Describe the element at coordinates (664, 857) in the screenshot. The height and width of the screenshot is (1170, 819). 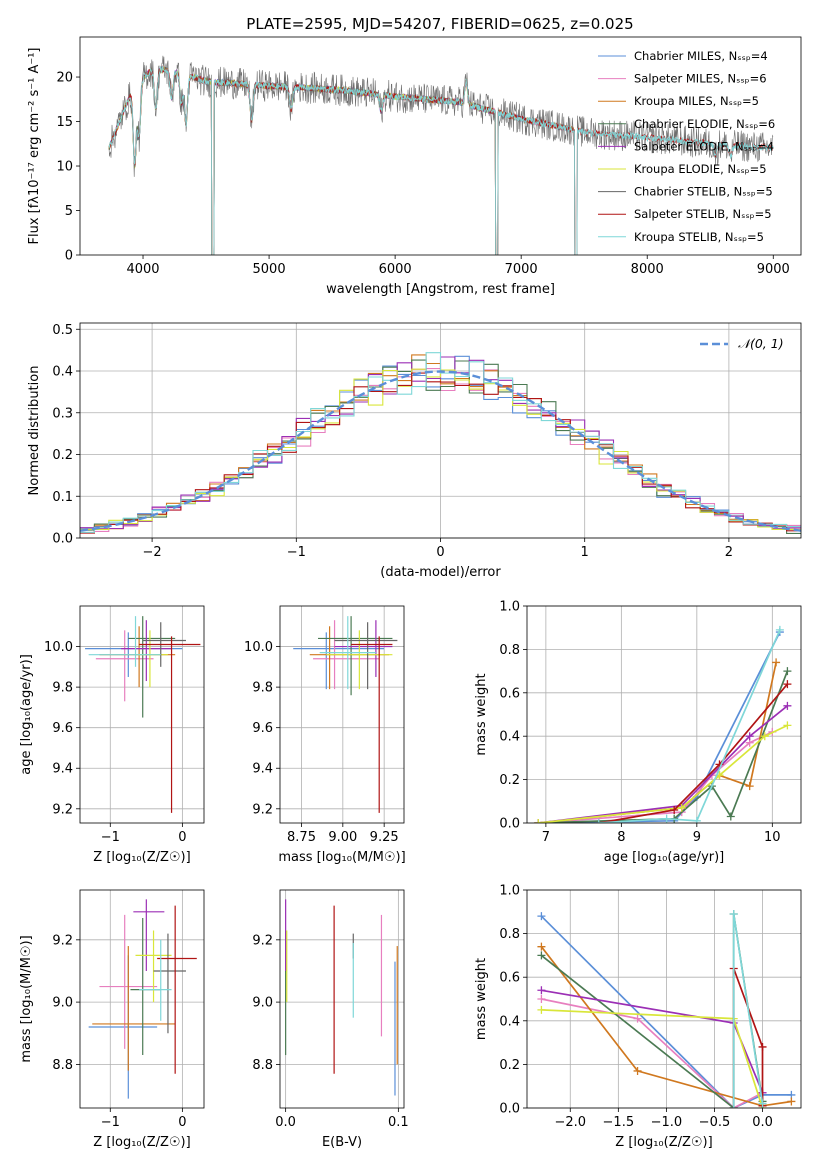
I see `x-axis-label: age [log₁₀(age/yr)]` at that location.